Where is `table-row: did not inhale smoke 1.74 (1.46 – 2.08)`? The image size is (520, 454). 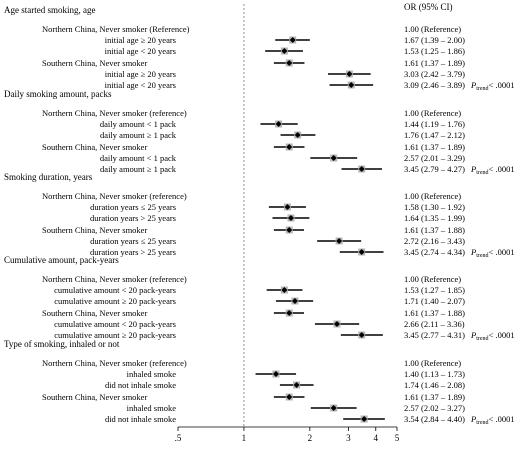
table-row: did not inhale smoke 1.74 (1.46 – 2.08) is located at coordinates (285, 385).